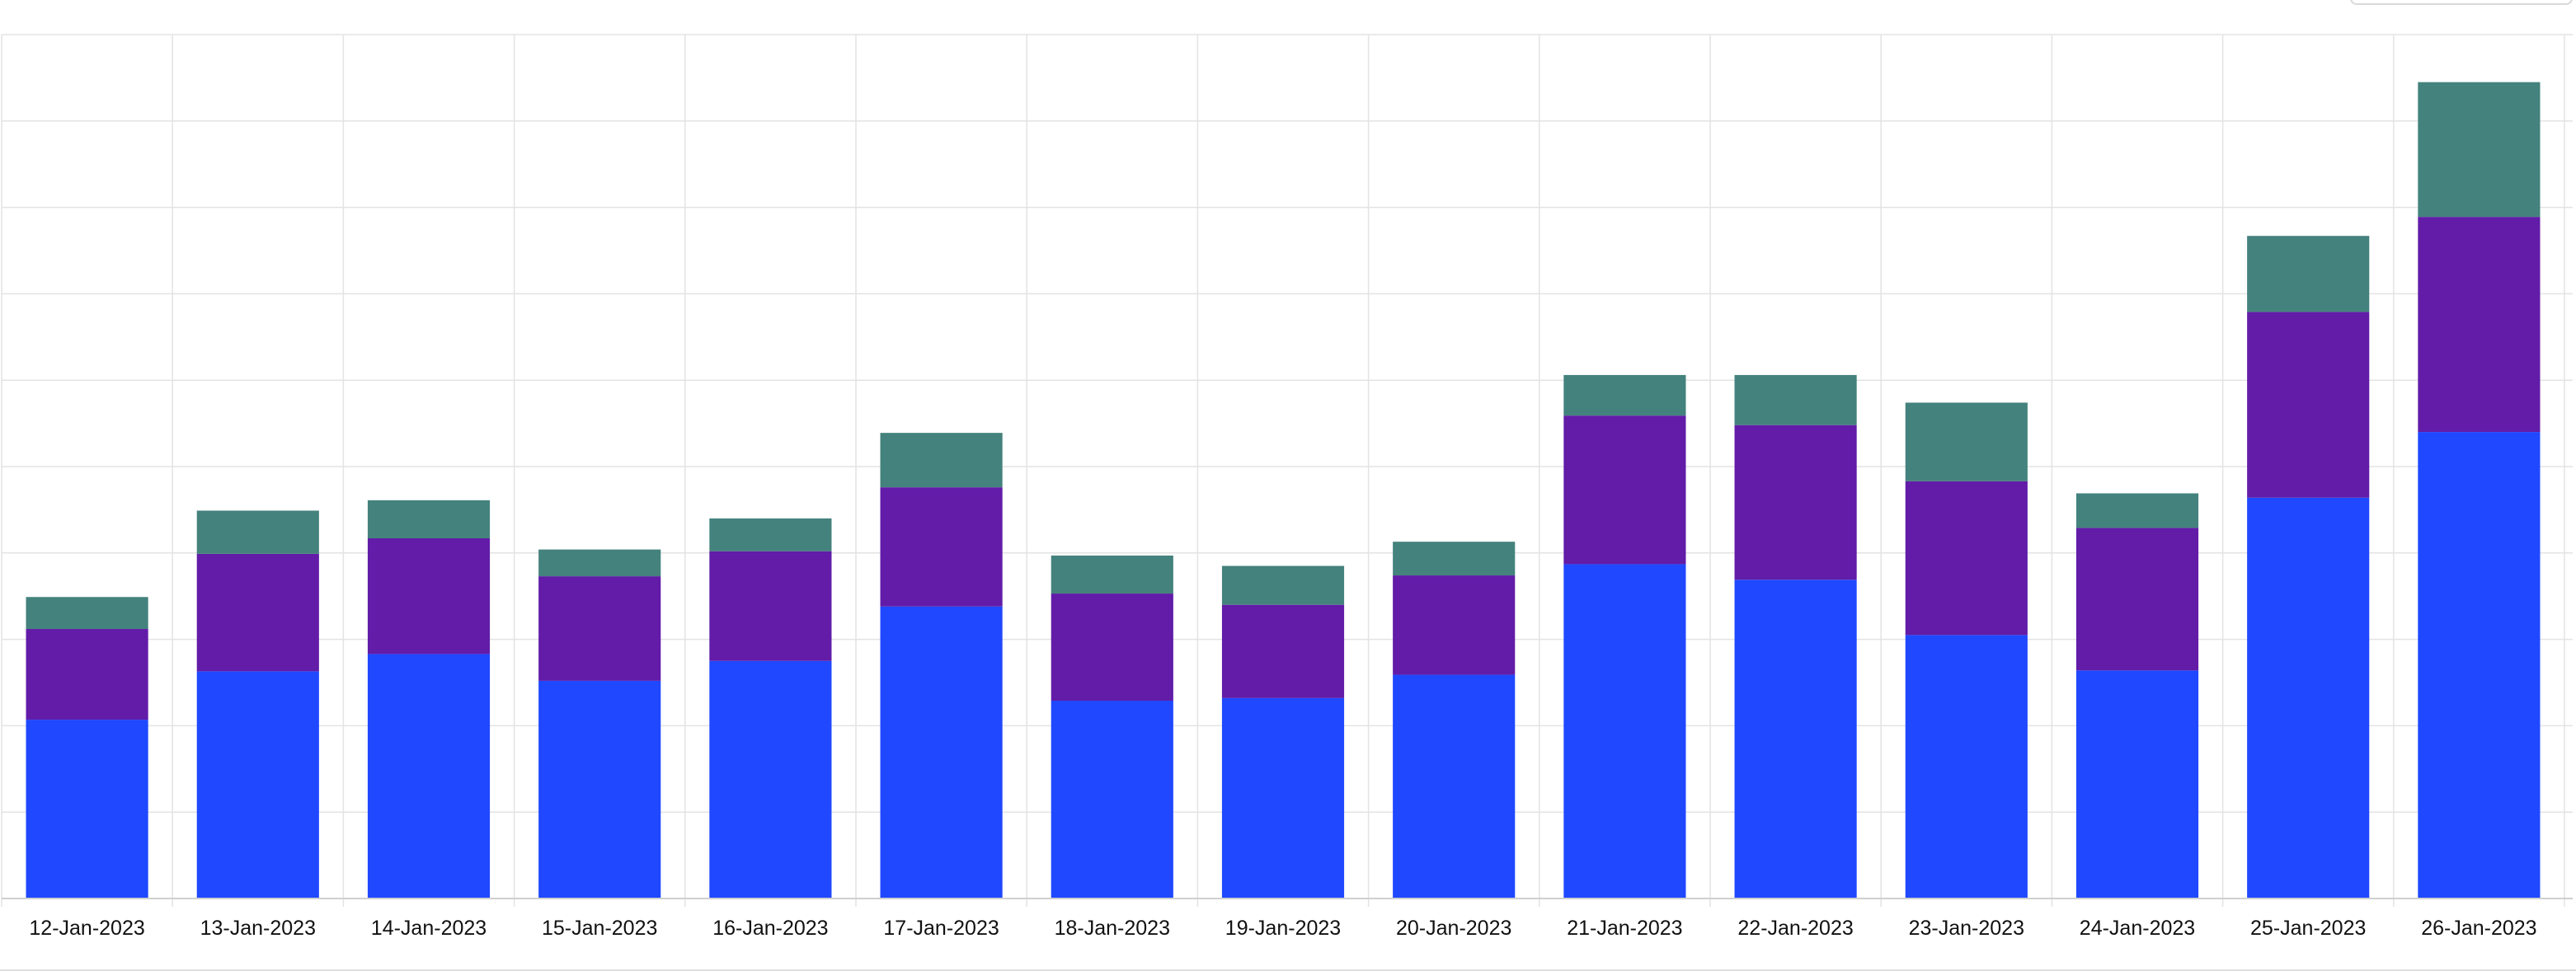 The image size is (2576, 976). I want to click on x-tick-label: 14-Jan-2023, so click(429, 929).